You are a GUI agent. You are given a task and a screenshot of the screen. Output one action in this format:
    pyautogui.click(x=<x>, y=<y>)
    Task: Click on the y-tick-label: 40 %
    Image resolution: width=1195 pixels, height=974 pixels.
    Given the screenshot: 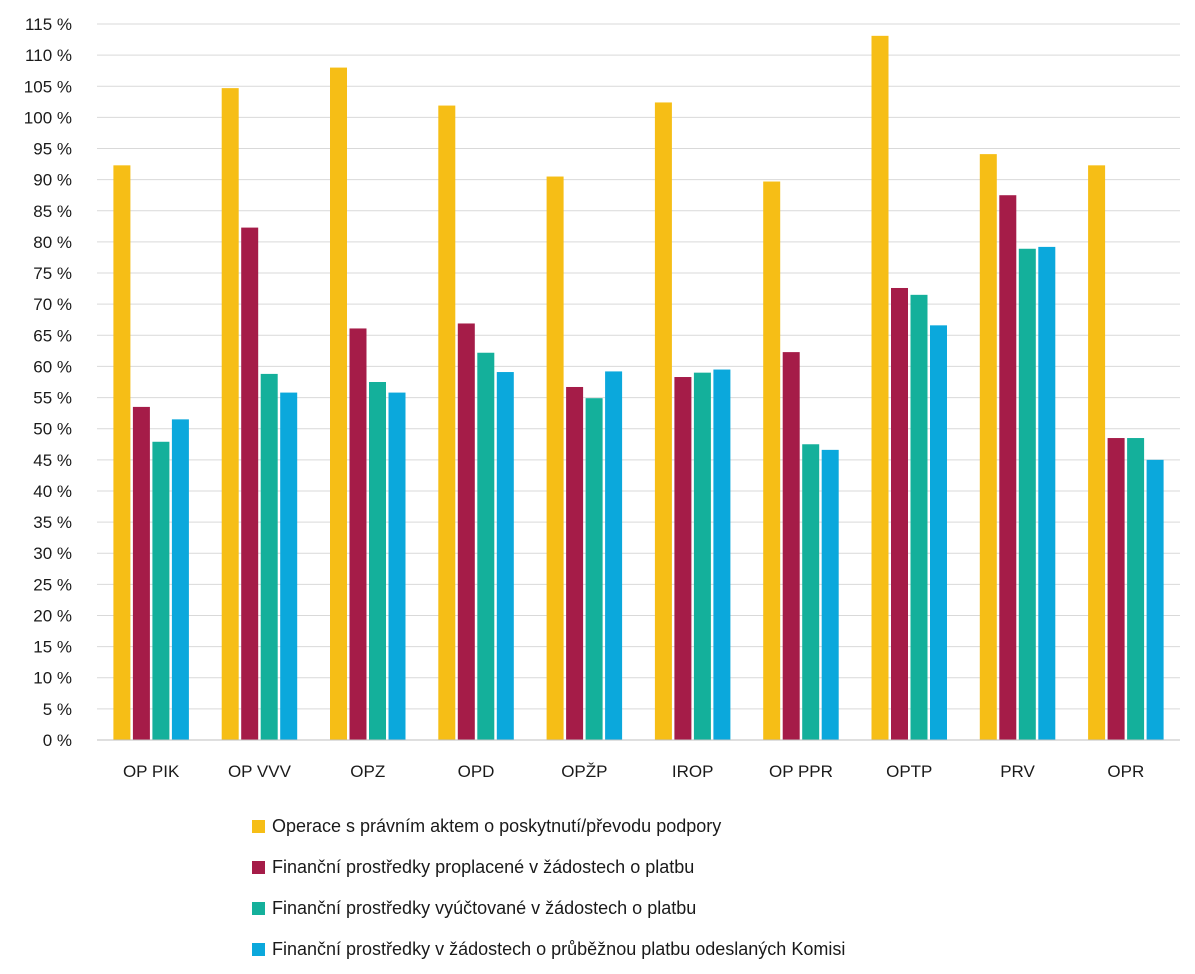 What is the action you would take?
    pyautogui.click(x=52, y=491)
    